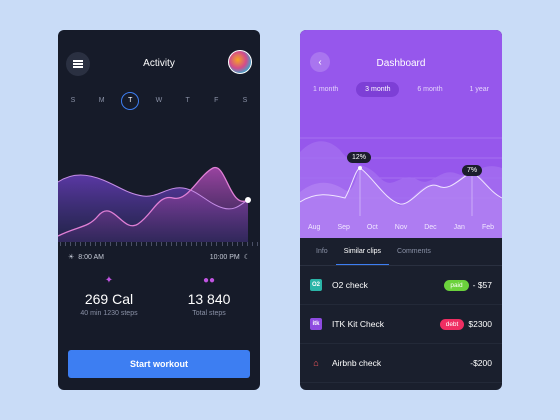 Image resolution: width=560 pixels, height=420 pixels. I want to click on stat-calories: ✦ 269 Cal 40 min 1230 steps, so click(109, 296).